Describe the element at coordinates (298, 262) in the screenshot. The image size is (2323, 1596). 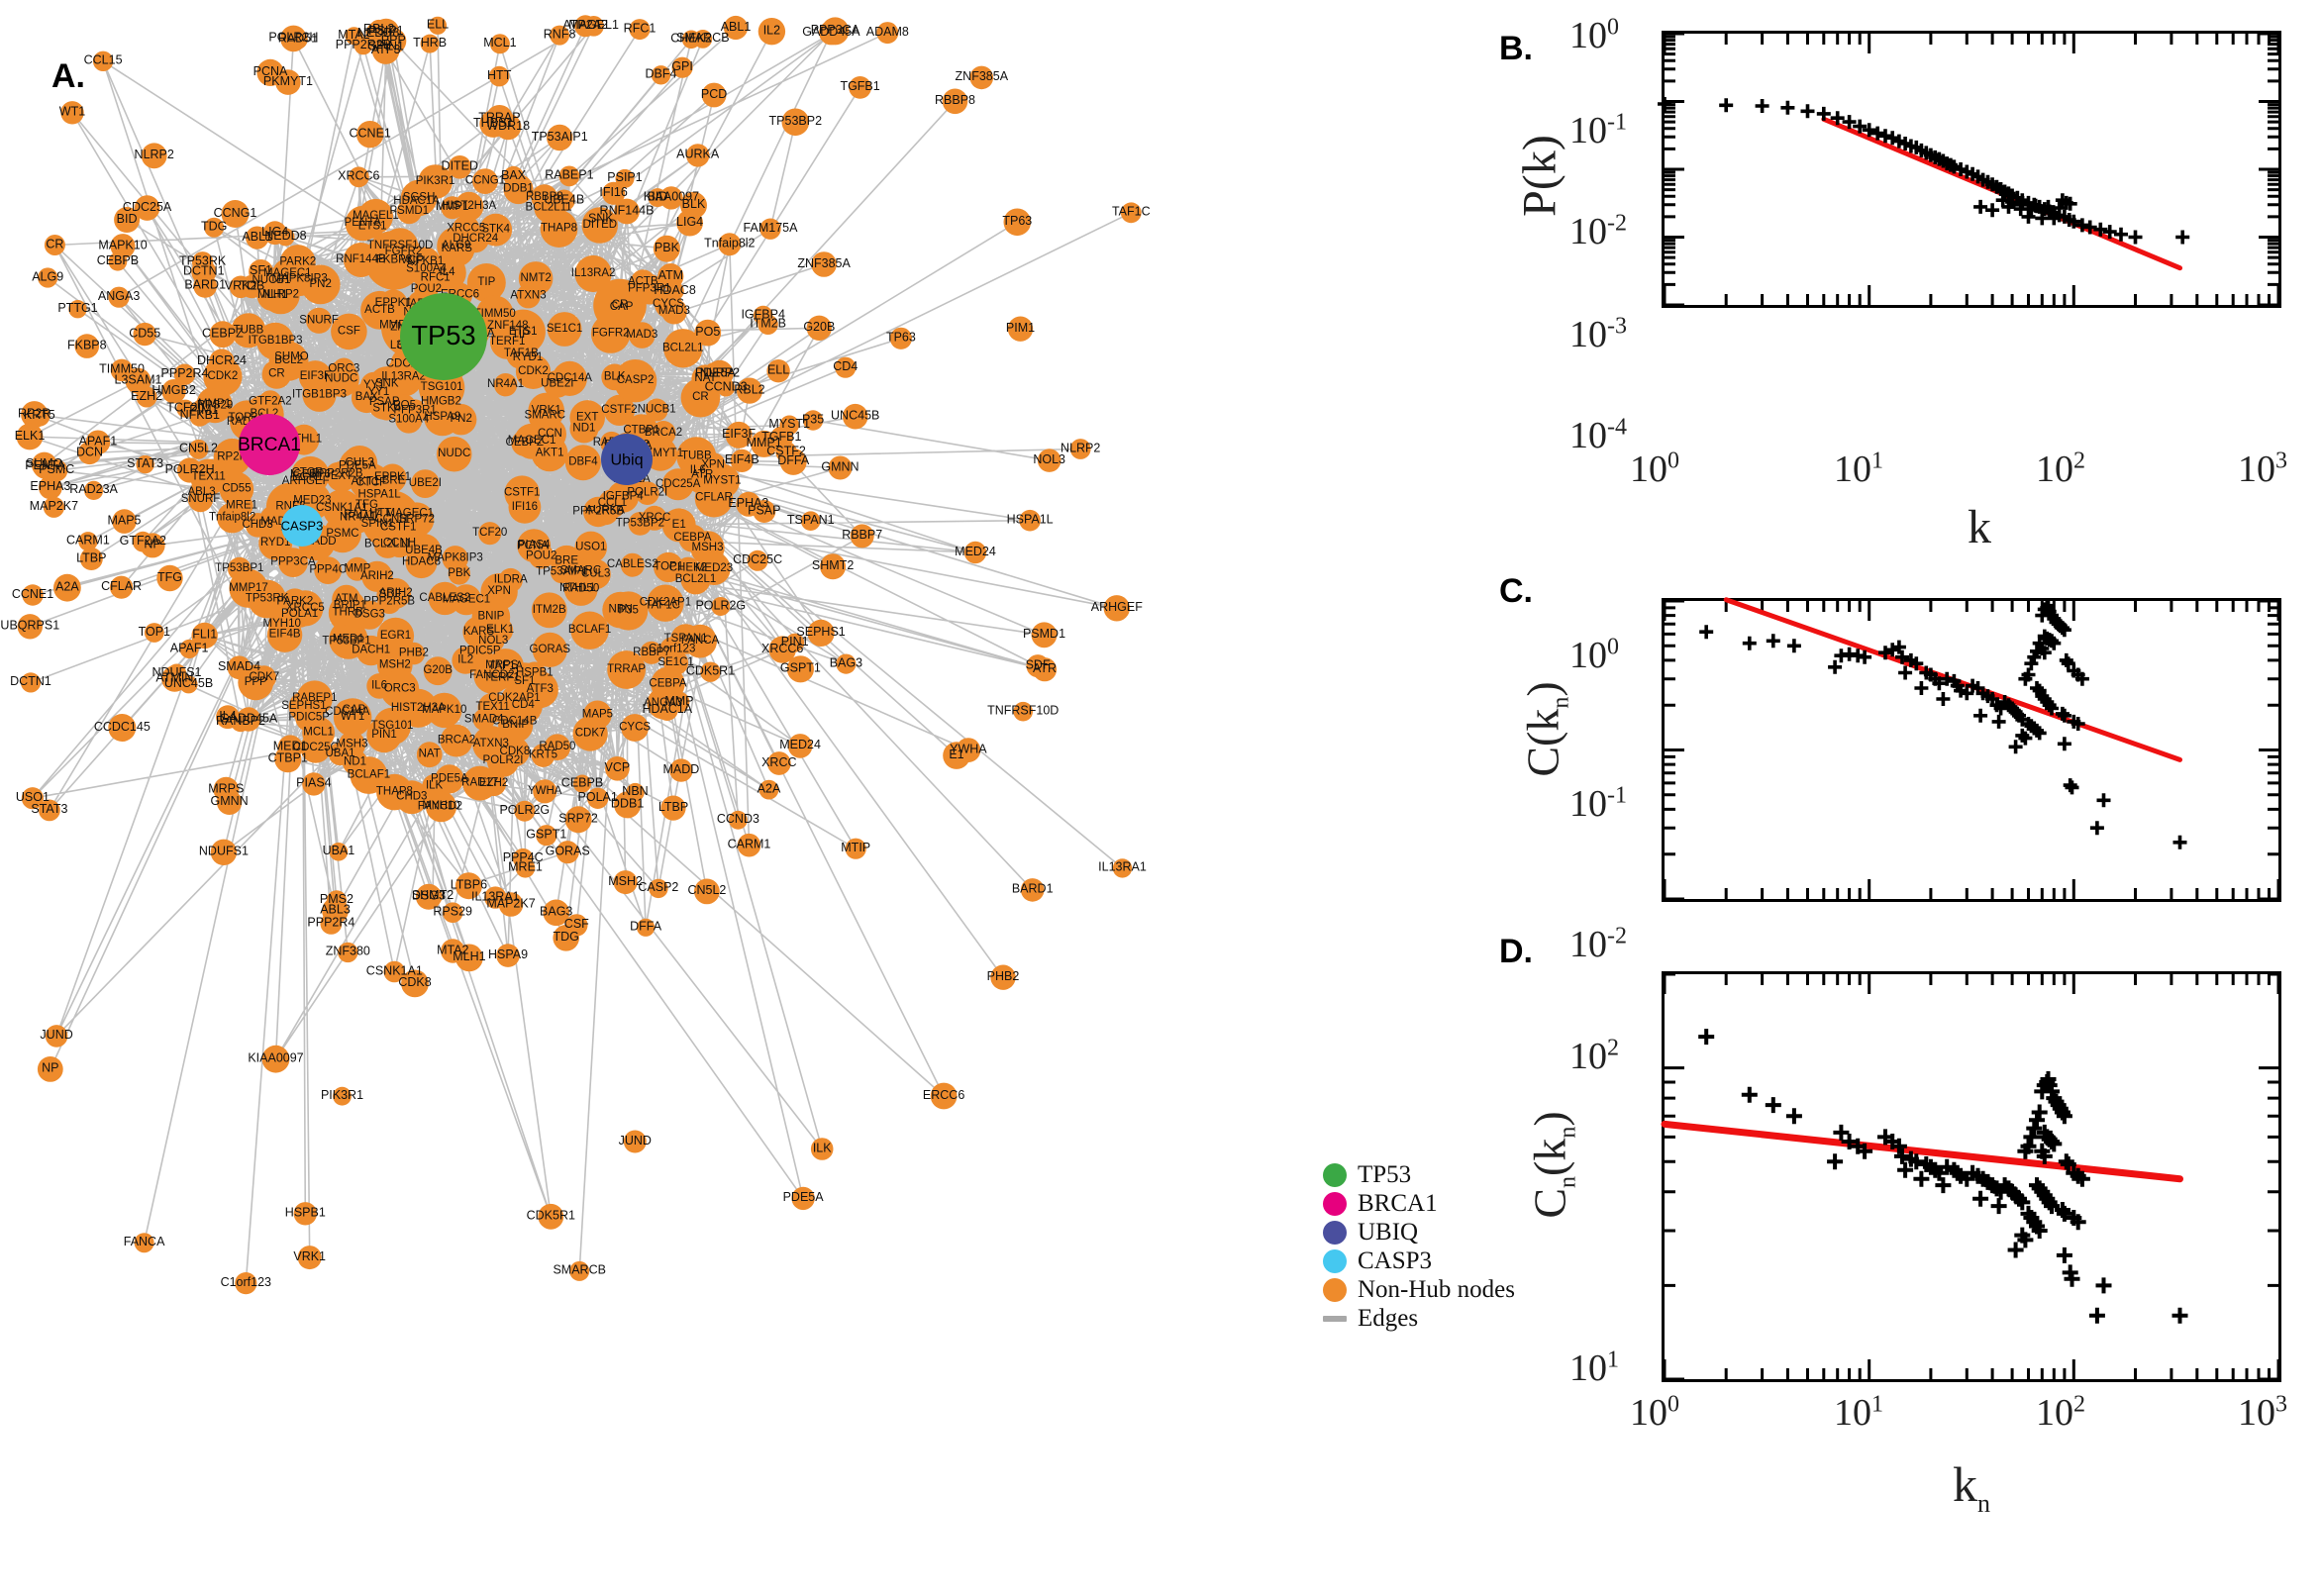
I see `svg-text: PARK2` at that location.